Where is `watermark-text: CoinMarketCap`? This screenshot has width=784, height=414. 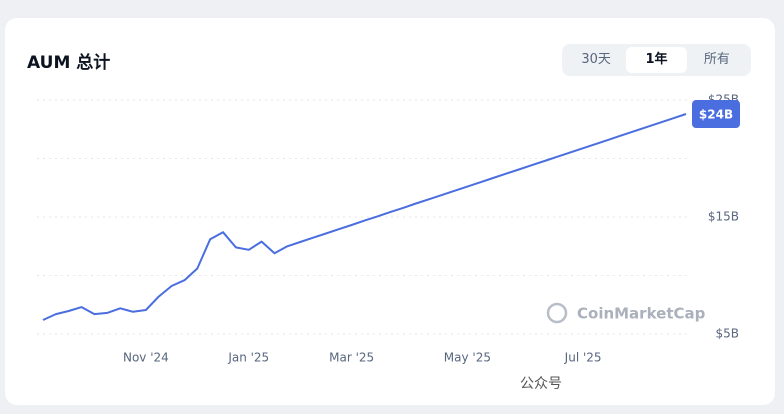
watermark-text: CoinMarketCap is located at coordinates (641, 314).